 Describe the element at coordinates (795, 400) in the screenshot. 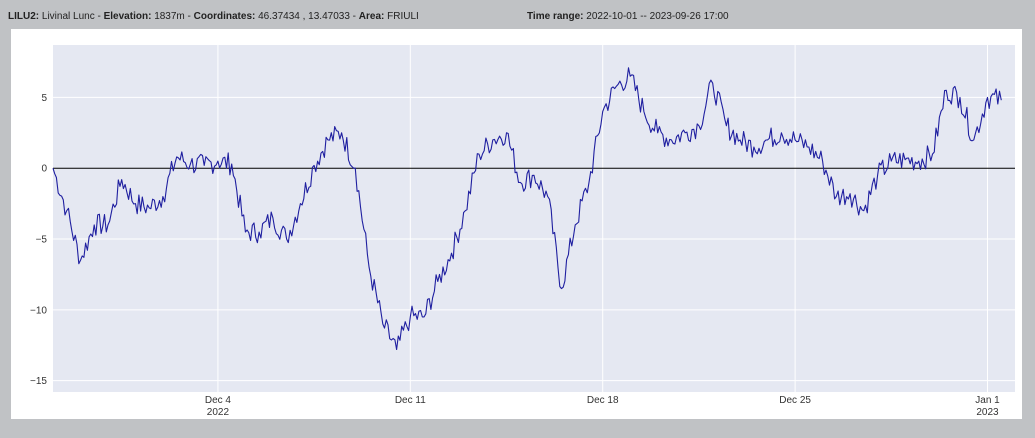

I see `x-tick-label: Dec 25` at that location.